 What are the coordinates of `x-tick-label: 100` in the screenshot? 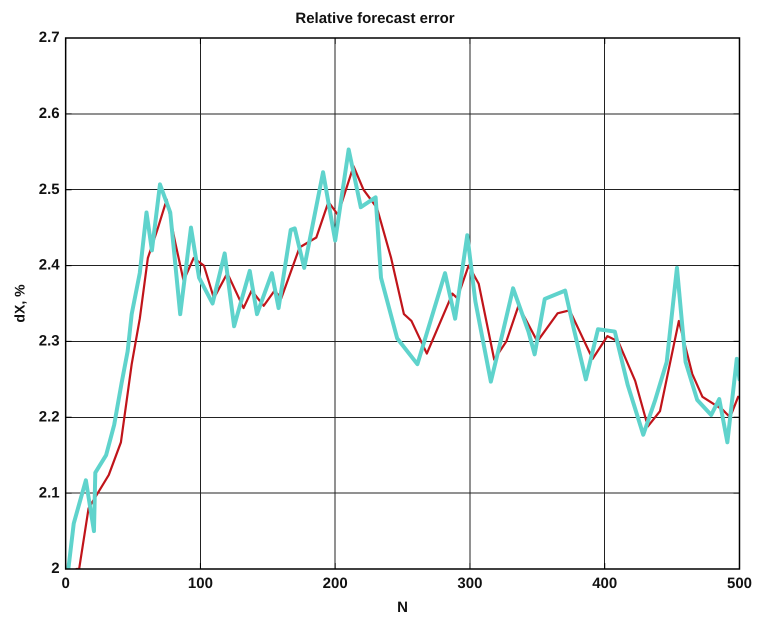 It's located at (200, 583).